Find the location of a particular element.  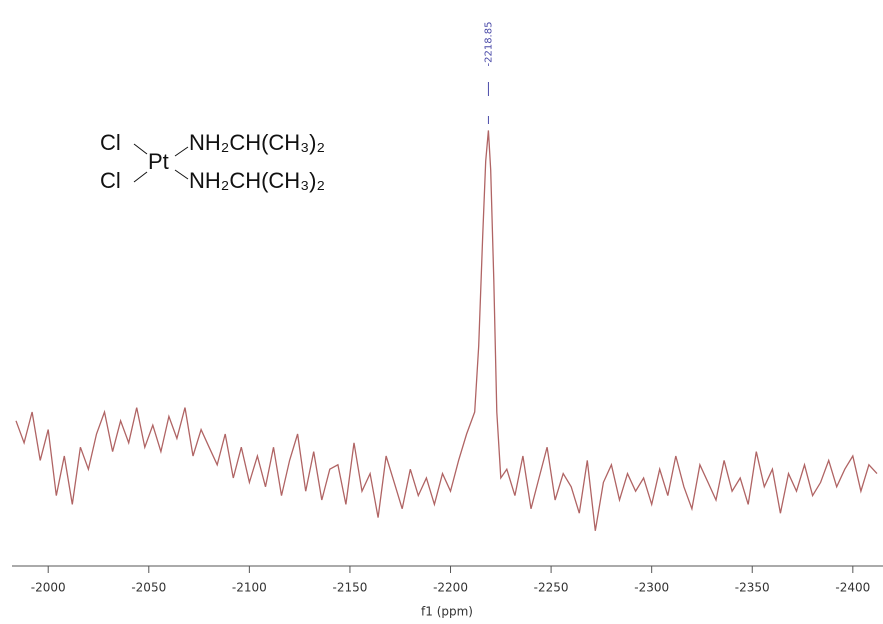

x-tick-label: -2100 is located at coordinates (249, 588).